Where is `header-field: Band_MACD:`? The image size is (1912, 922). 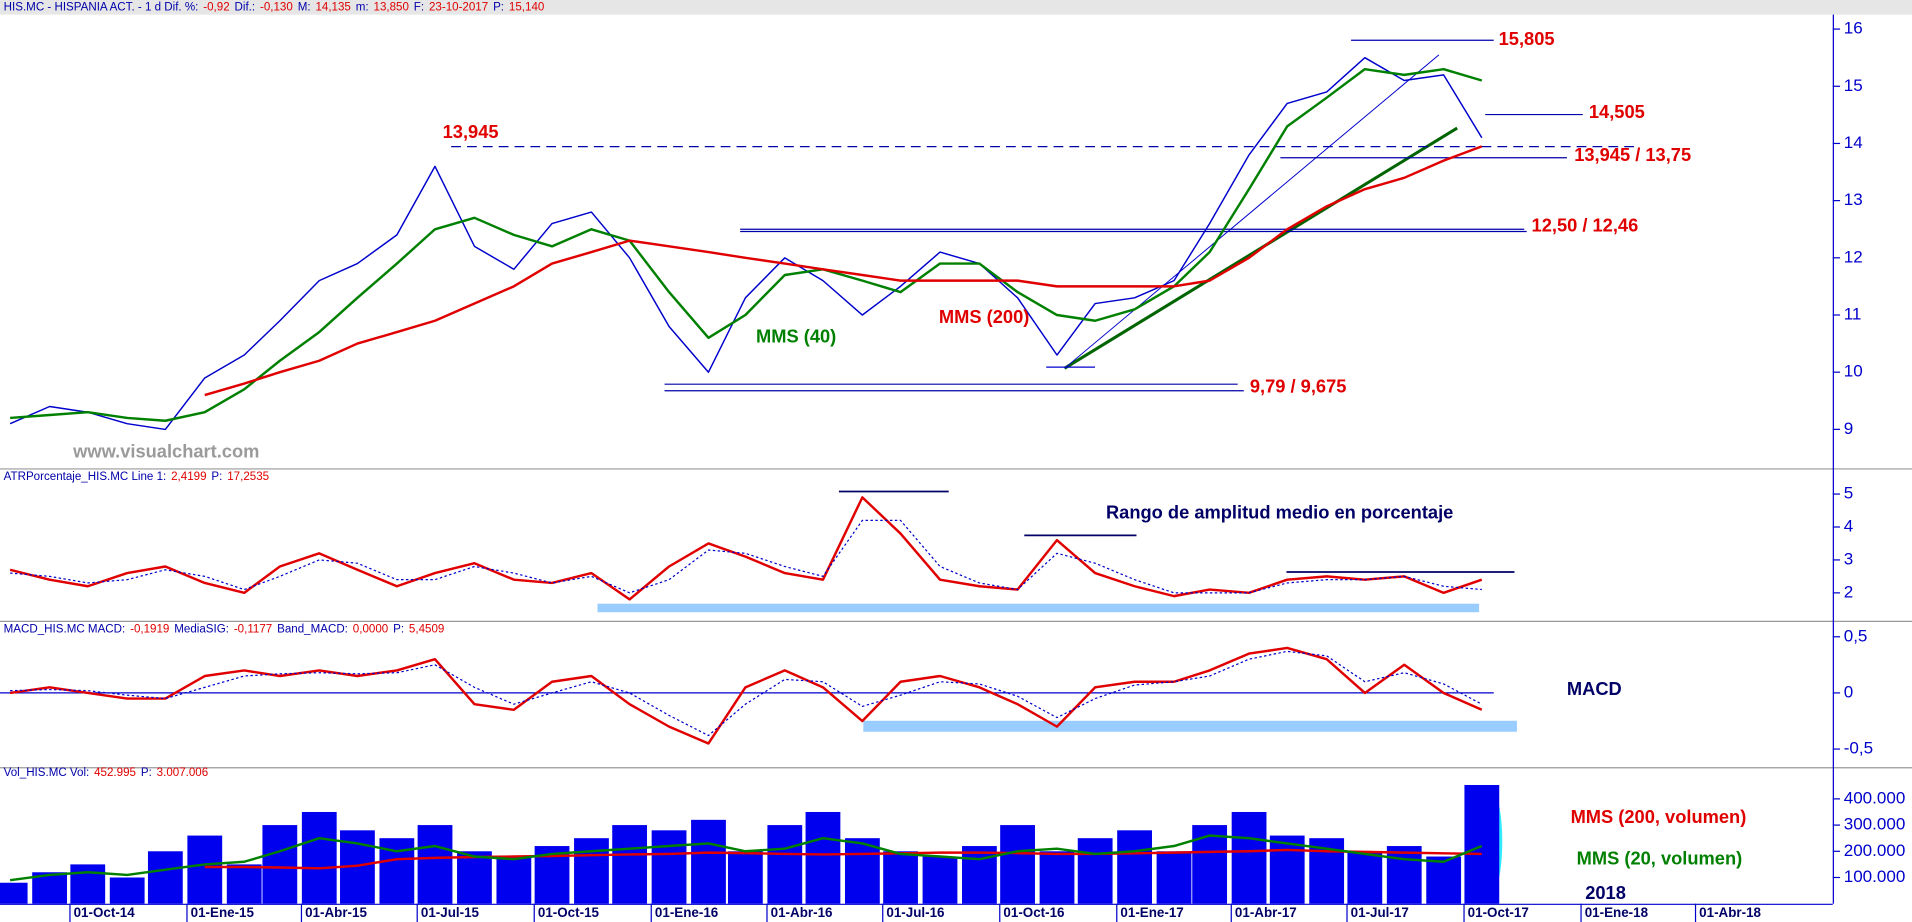
header-field: Band_MACD: is located at coordinates (312, 629).